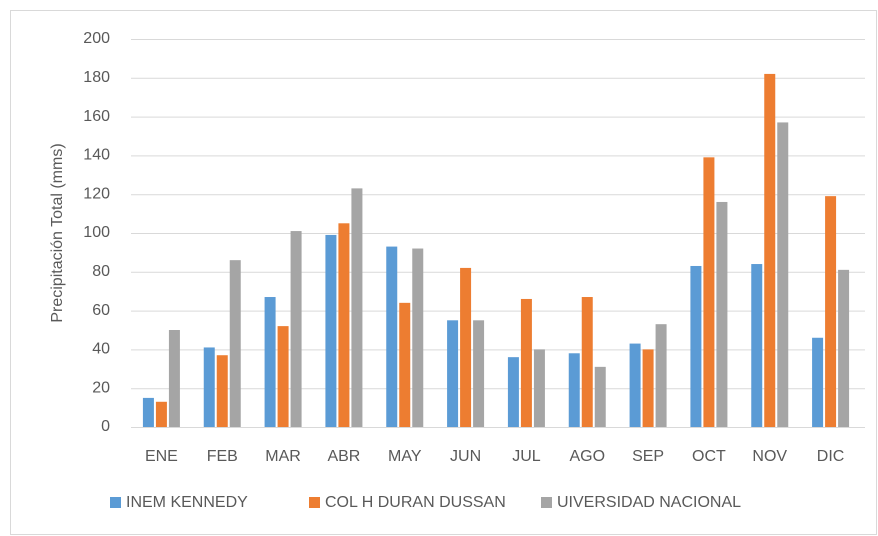  I want to click on x-tick-label: DIC, so click(831, 456).